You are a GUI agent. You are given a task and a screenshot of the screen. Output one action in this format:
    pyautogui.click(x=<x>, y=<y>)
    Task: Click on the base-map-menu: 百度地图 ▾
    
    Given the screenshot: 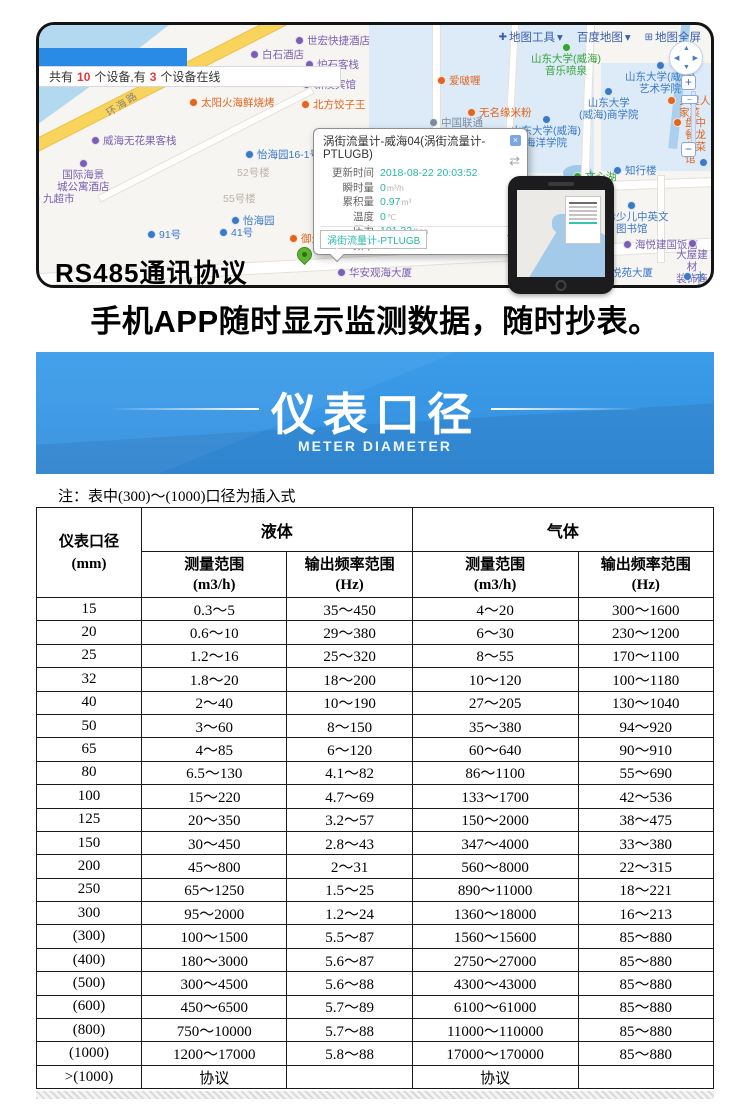 What is the action you would take?
    pyautogui.click(x=603, y=38)
    